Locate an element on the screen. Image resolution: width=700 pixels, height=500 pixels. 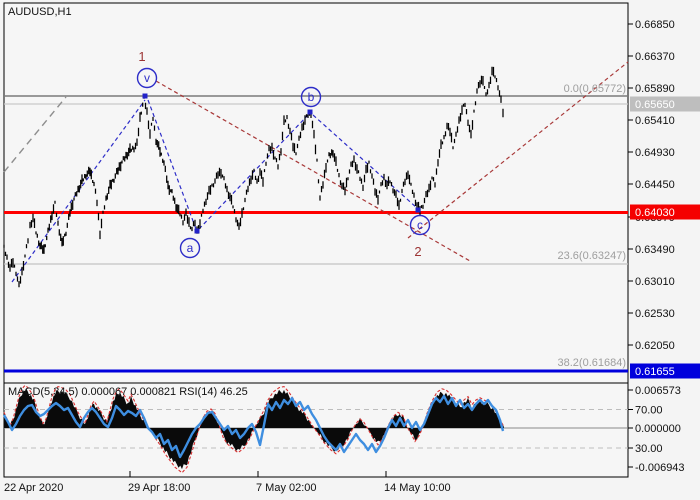
macd-axis-label: 0.006573 is located at coordinates (658, 391).